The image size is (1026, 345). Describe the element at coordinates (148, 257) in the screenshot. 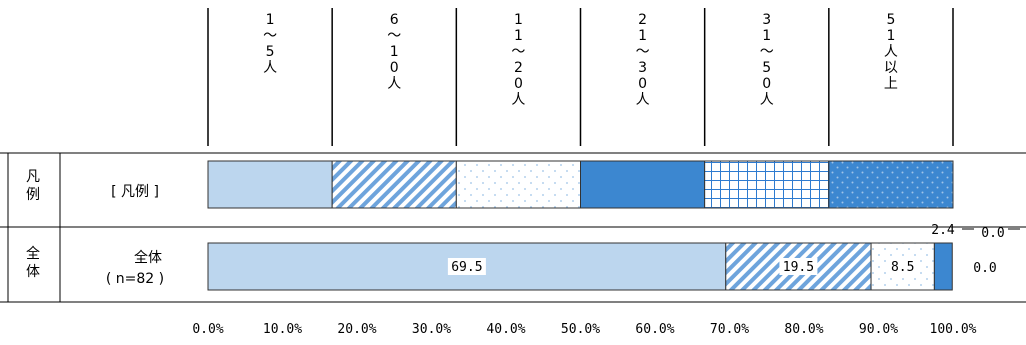

I see `row-label-total: 全体` at that location.